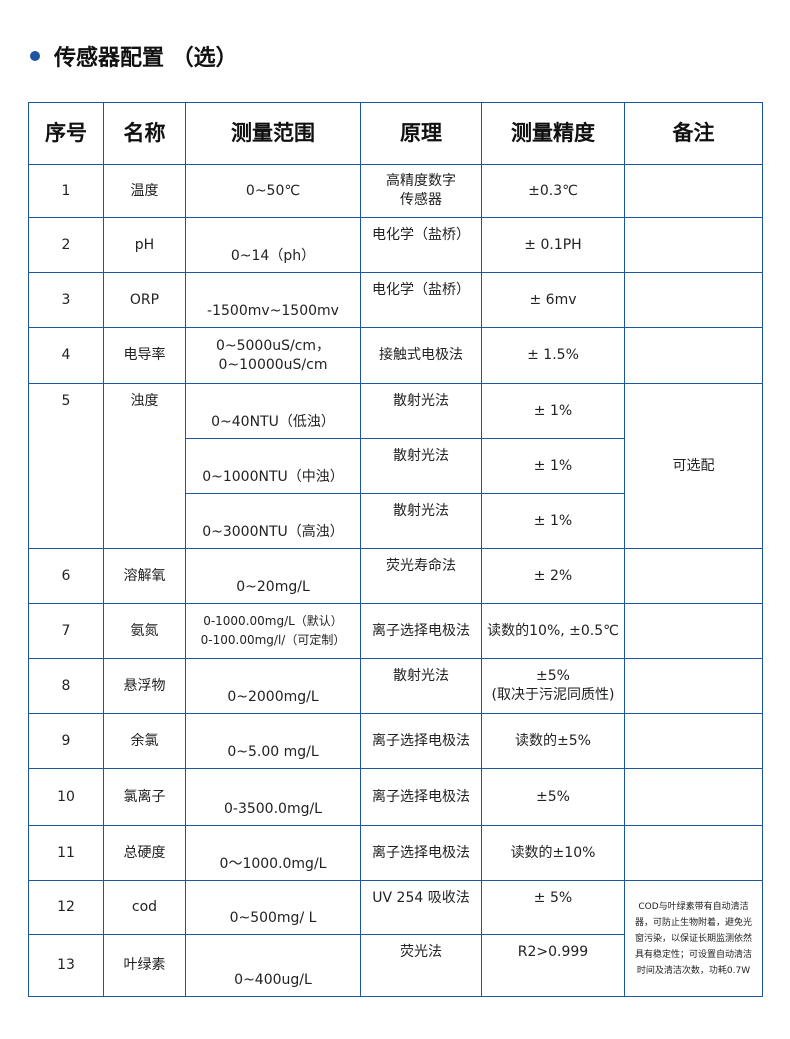 This screenshot has width=790, height=1039. I want to click on header-cell: 备注, so click(693, 133).